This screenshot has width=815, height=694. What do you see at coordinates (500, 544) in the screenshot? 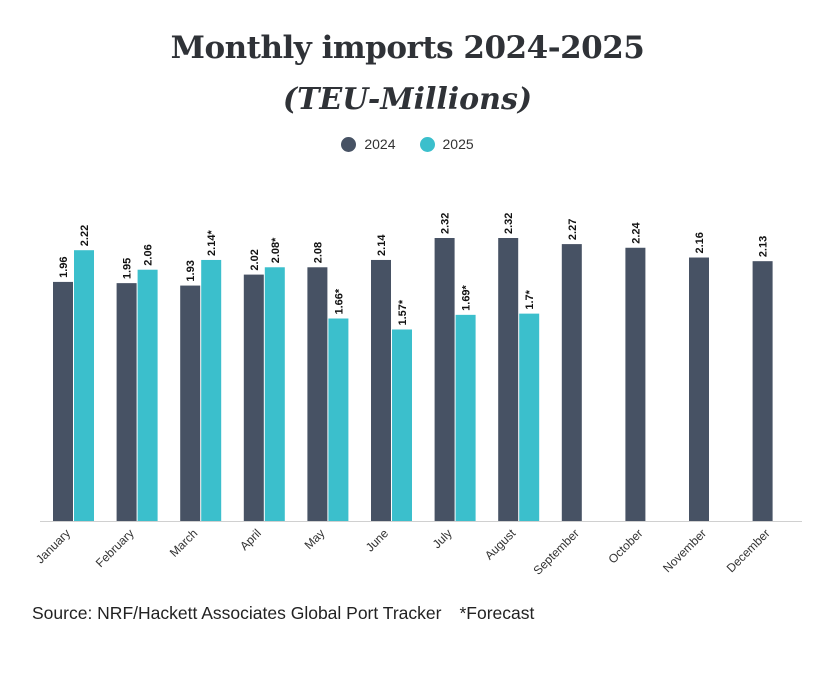
I see `x-tick-label-august: August` at bounding box center [500, 544].